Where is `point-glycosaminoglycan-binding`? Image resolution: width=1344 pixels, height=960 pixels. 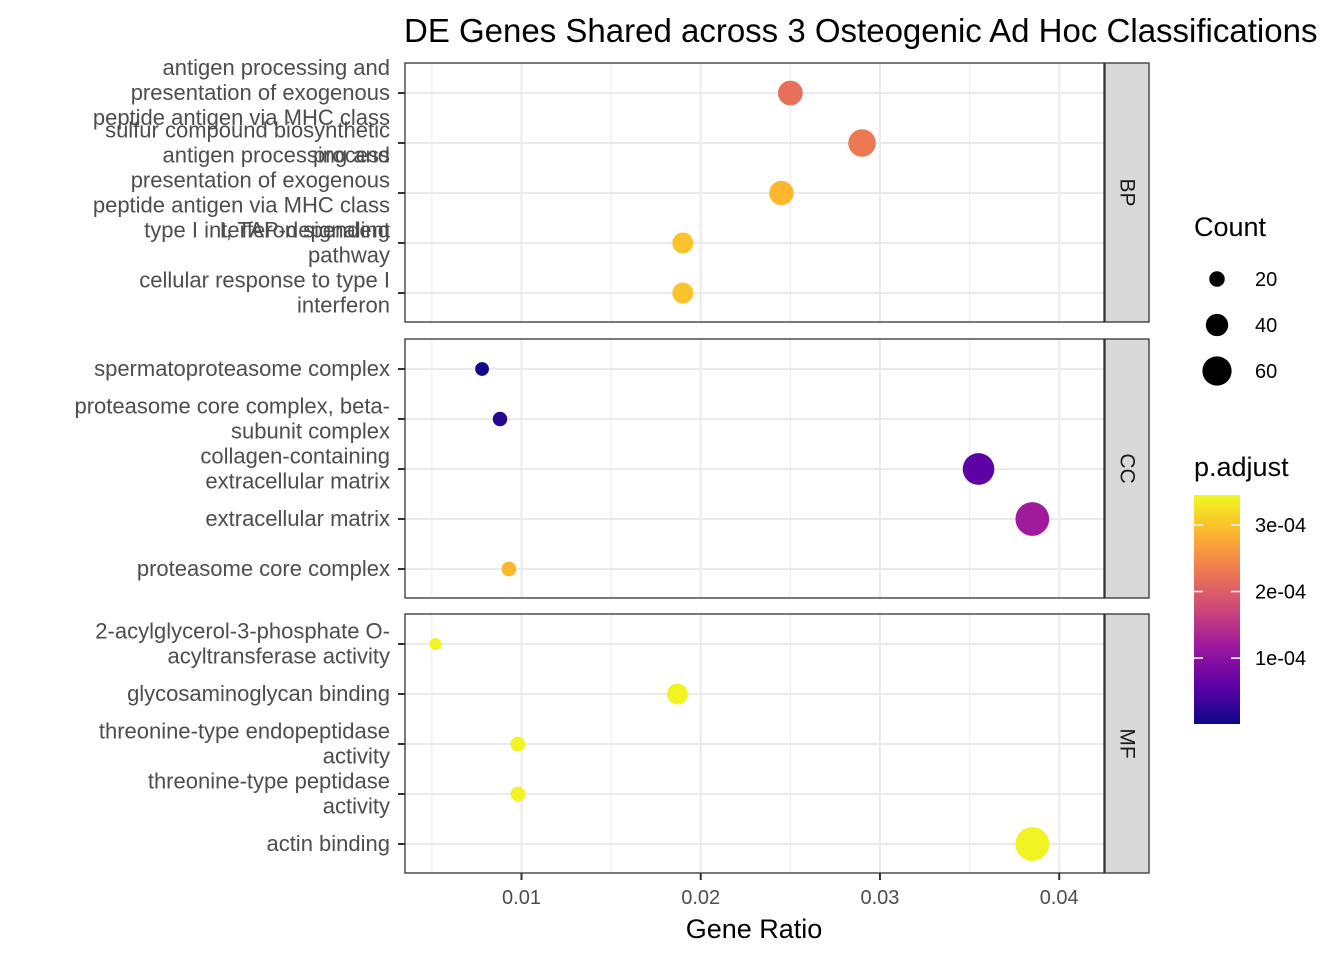
point-glycosaminoglycan-binding is located at coordinates (677, 694).